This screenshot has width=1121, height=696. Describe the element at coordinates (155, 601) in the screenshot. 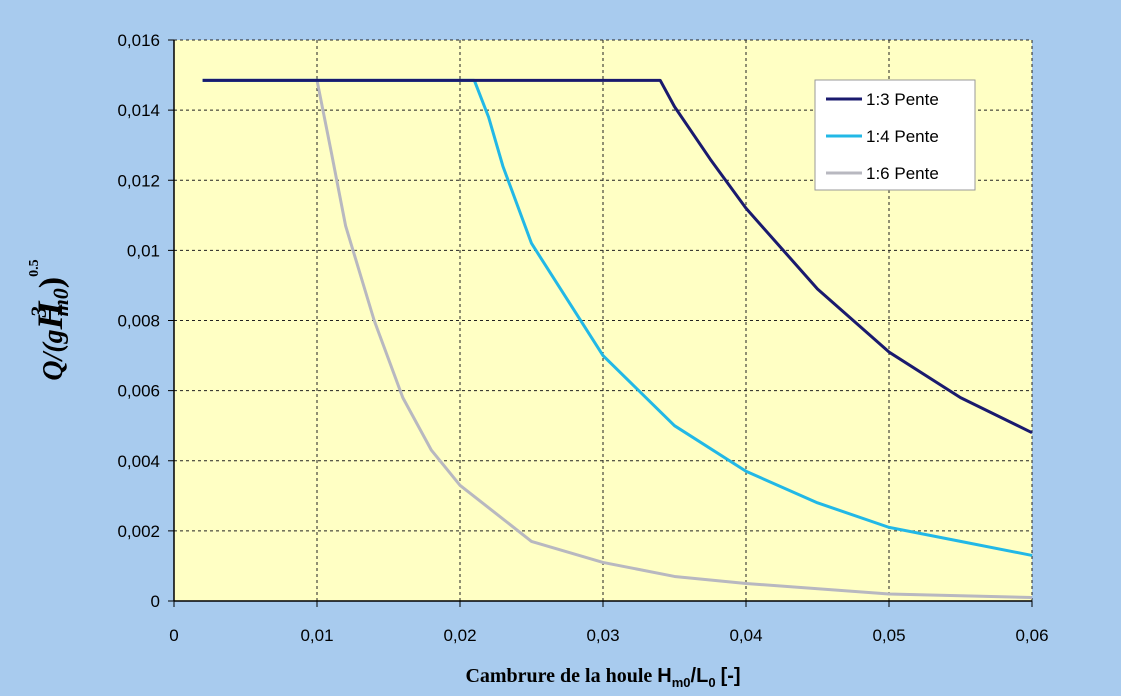

I see `y-tick-label: 0` at that location.